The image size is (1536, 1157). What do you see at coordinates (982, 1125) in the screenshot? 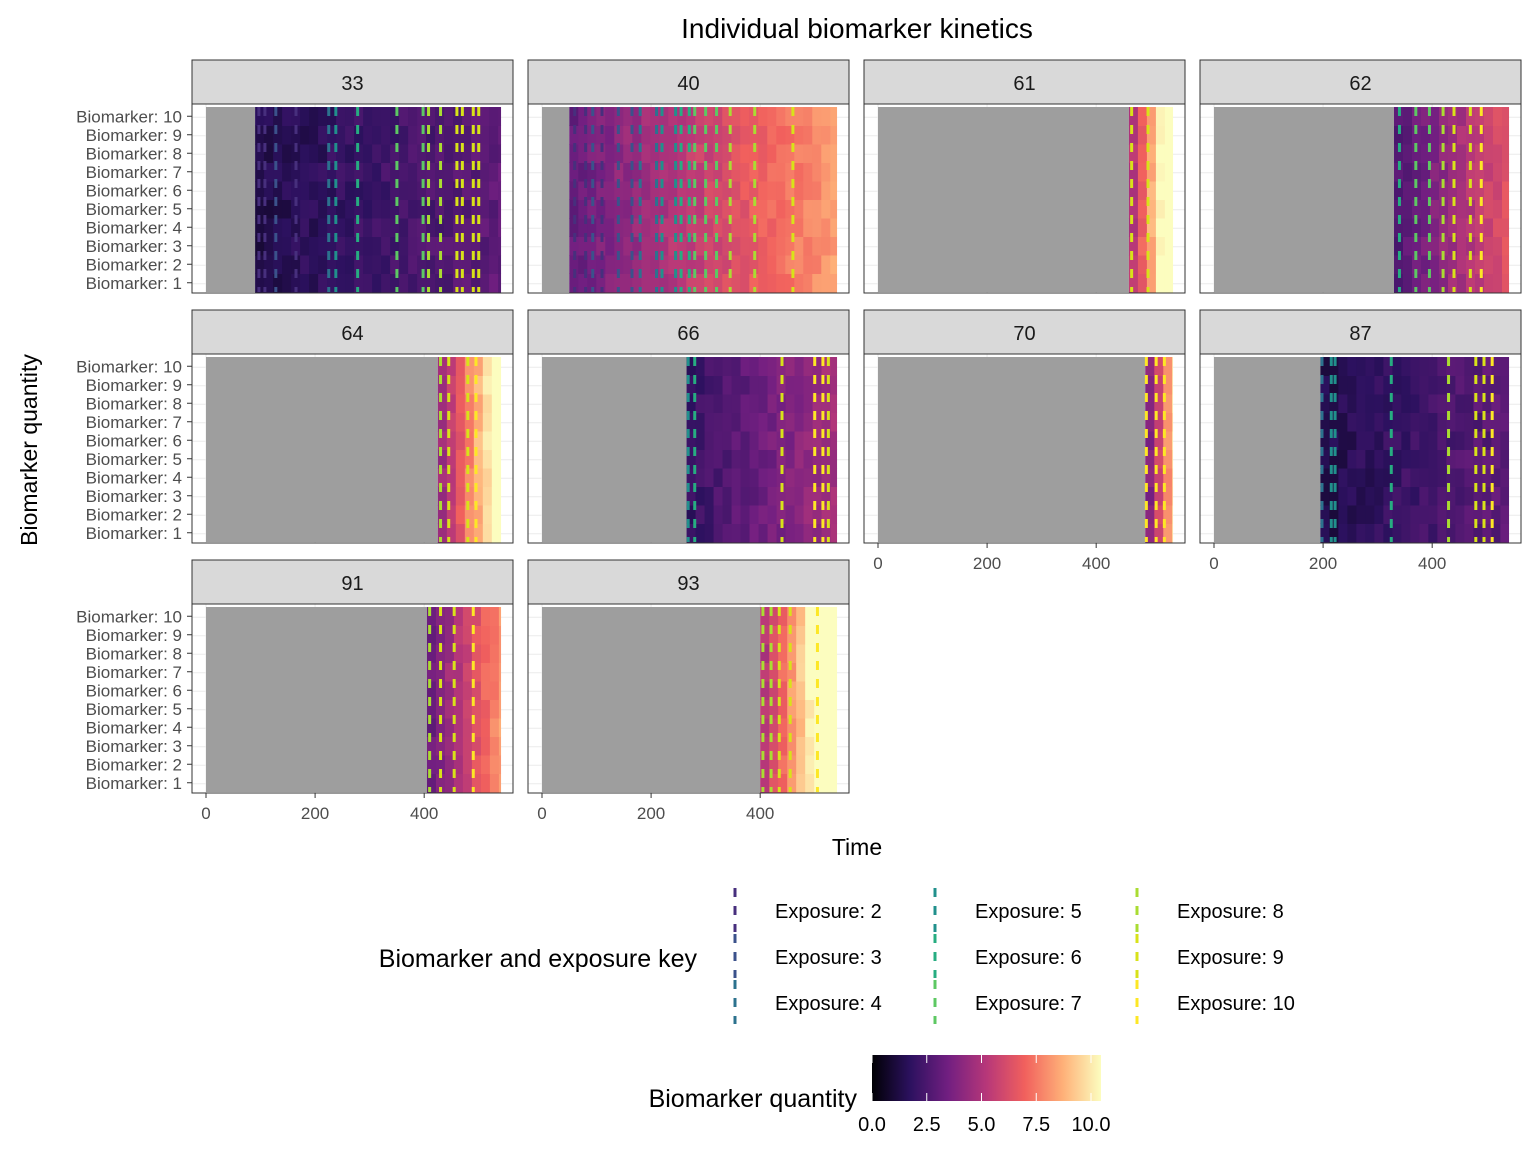
I see `colorbar-tick-label: 5.0` at bounding box center [982, 1125].